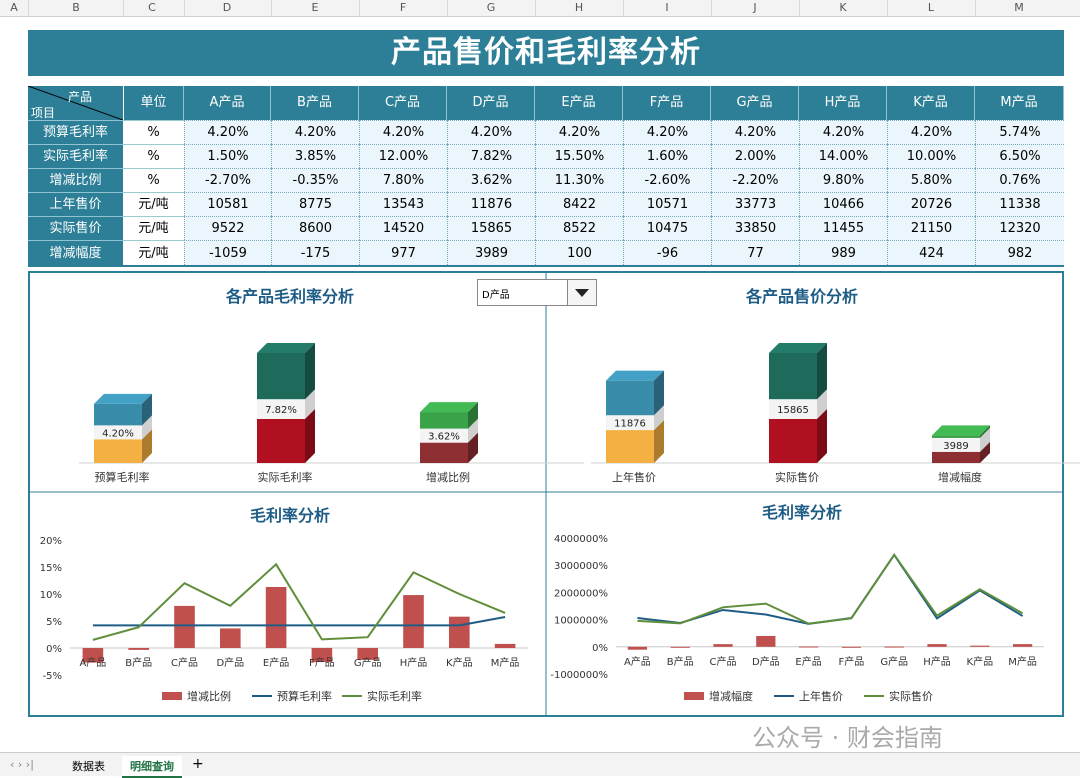 This screenshot has width=1080, height=778. I want to click on table-cell: 11876, so click(491, 204).